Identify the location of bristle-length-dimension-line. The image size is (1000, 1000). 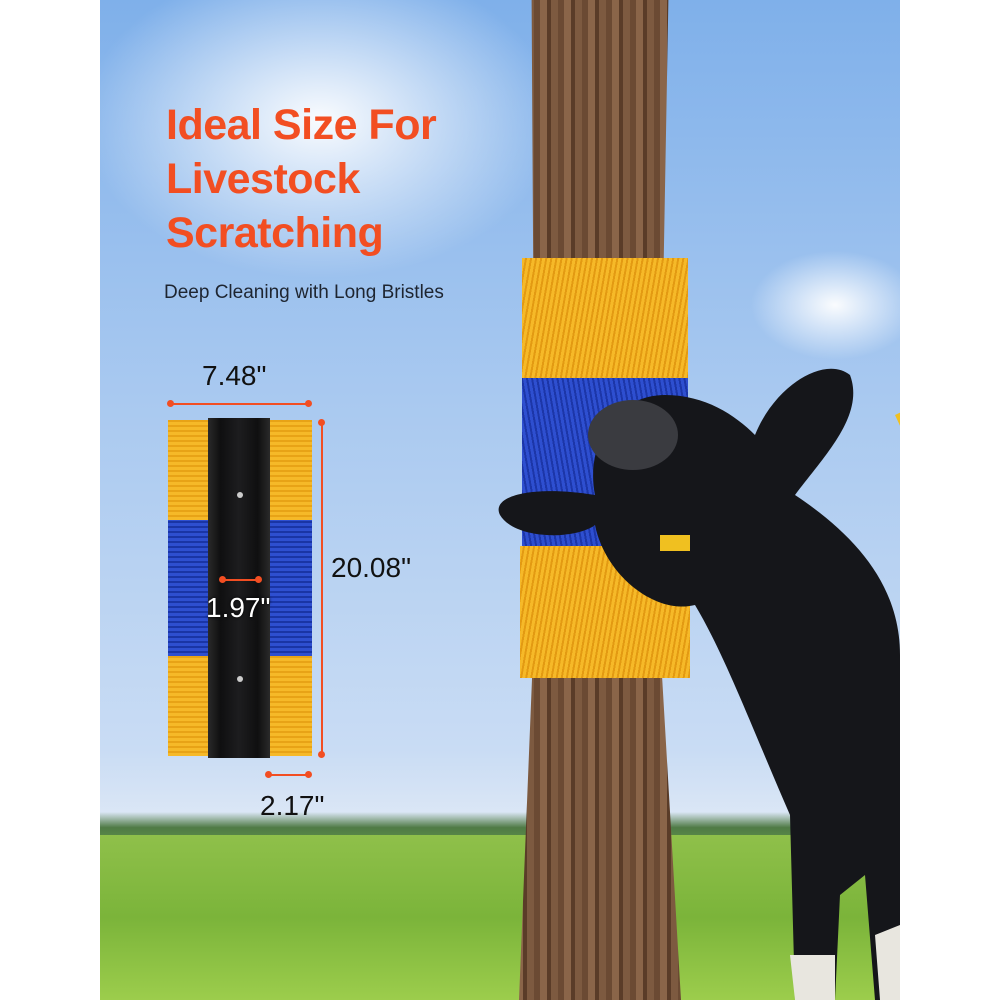
(288, 775).